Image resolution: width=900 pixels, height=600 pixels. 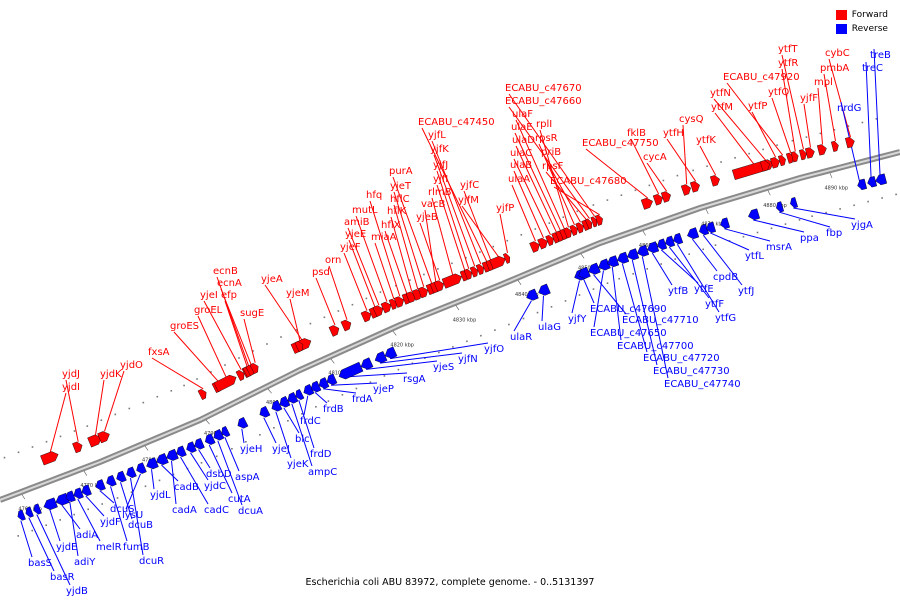 What do you see at coordinates (521, 337) in the screenshot?
I see `gene-label-ular: ulaR` at bounding box center [521, 337].